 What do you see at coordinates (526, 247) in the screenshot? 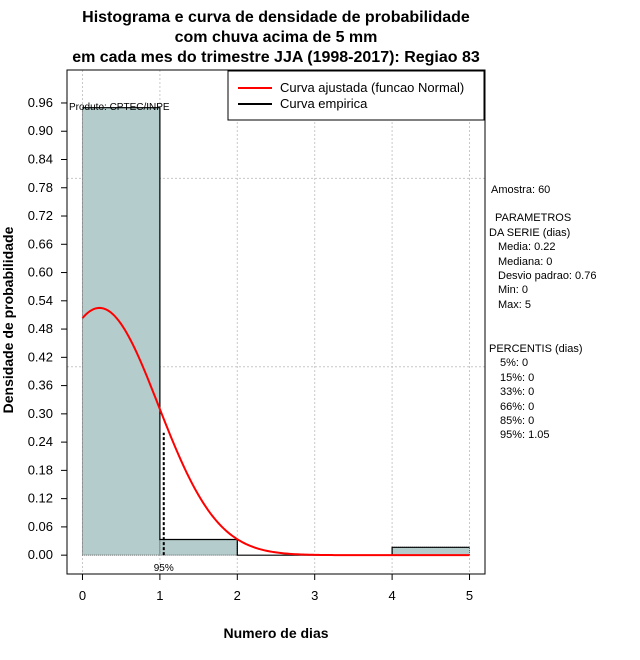
I see `stats-media: Media: 0.22` at bounding box center [526, 247].